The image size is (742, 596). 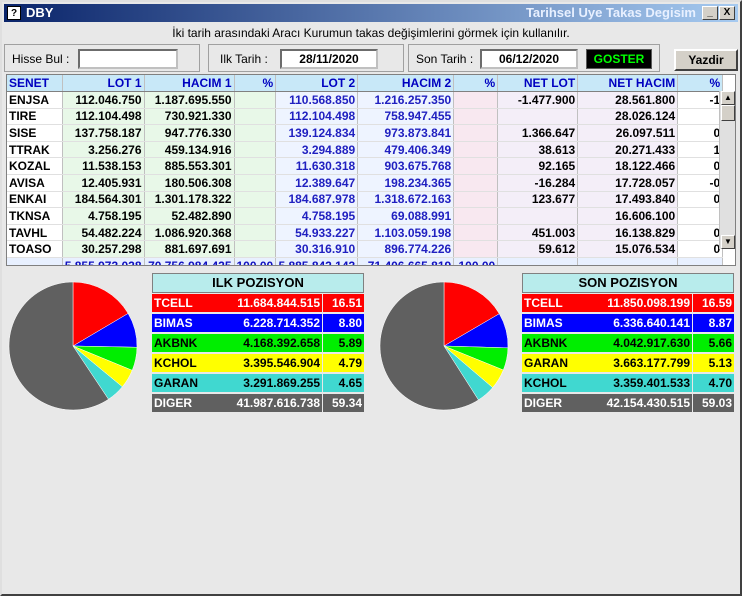 What do you see at coordinates (103, 100) in the screenshot?
I see `table-cell: 112.046.750` at bounding box center [103, 100].